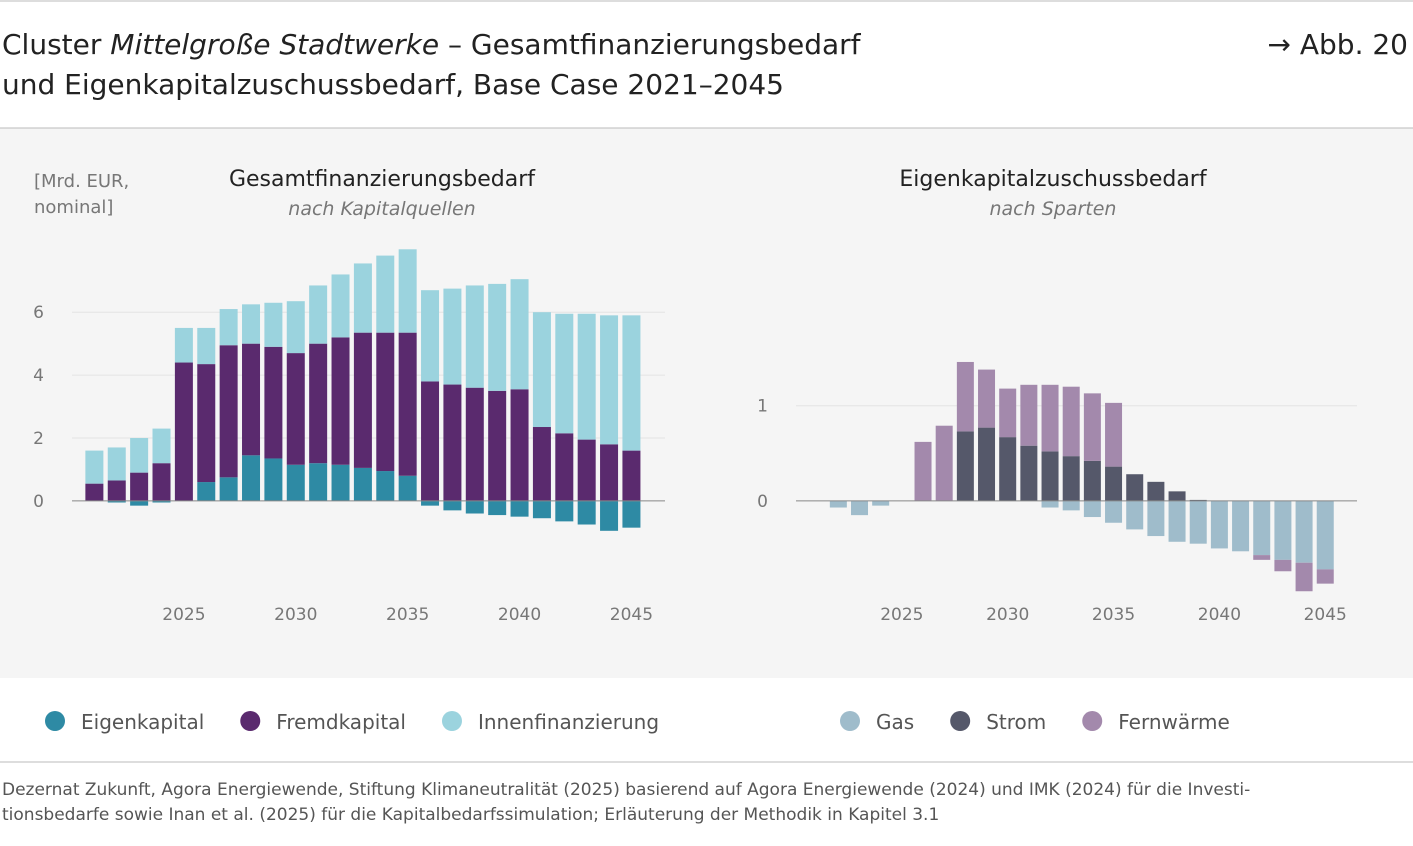 The width and height of the screenshot is (1413, 846). I want to click on y-tick-label: 4, so click(38, 376).